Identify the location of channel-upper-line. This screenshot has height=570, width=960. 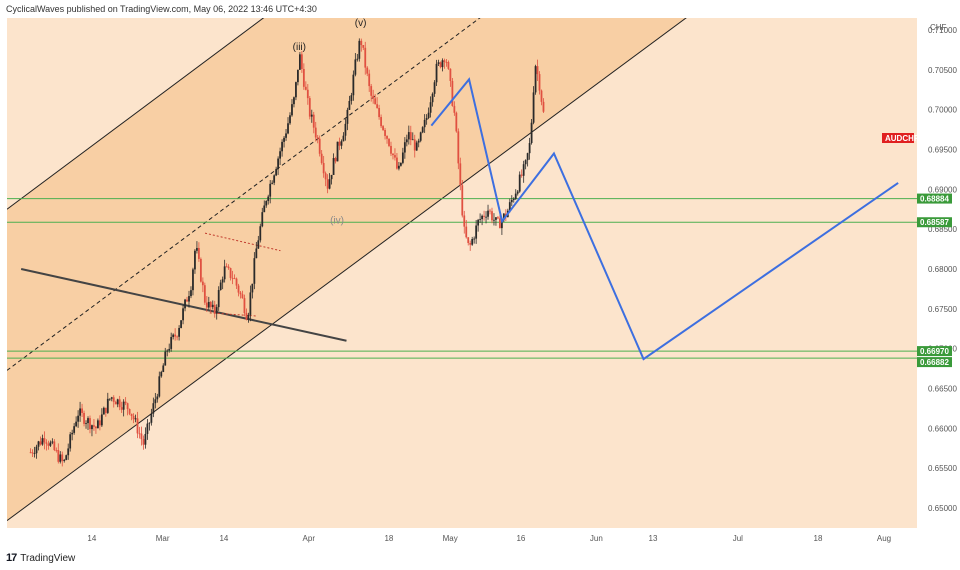
(136, 114).